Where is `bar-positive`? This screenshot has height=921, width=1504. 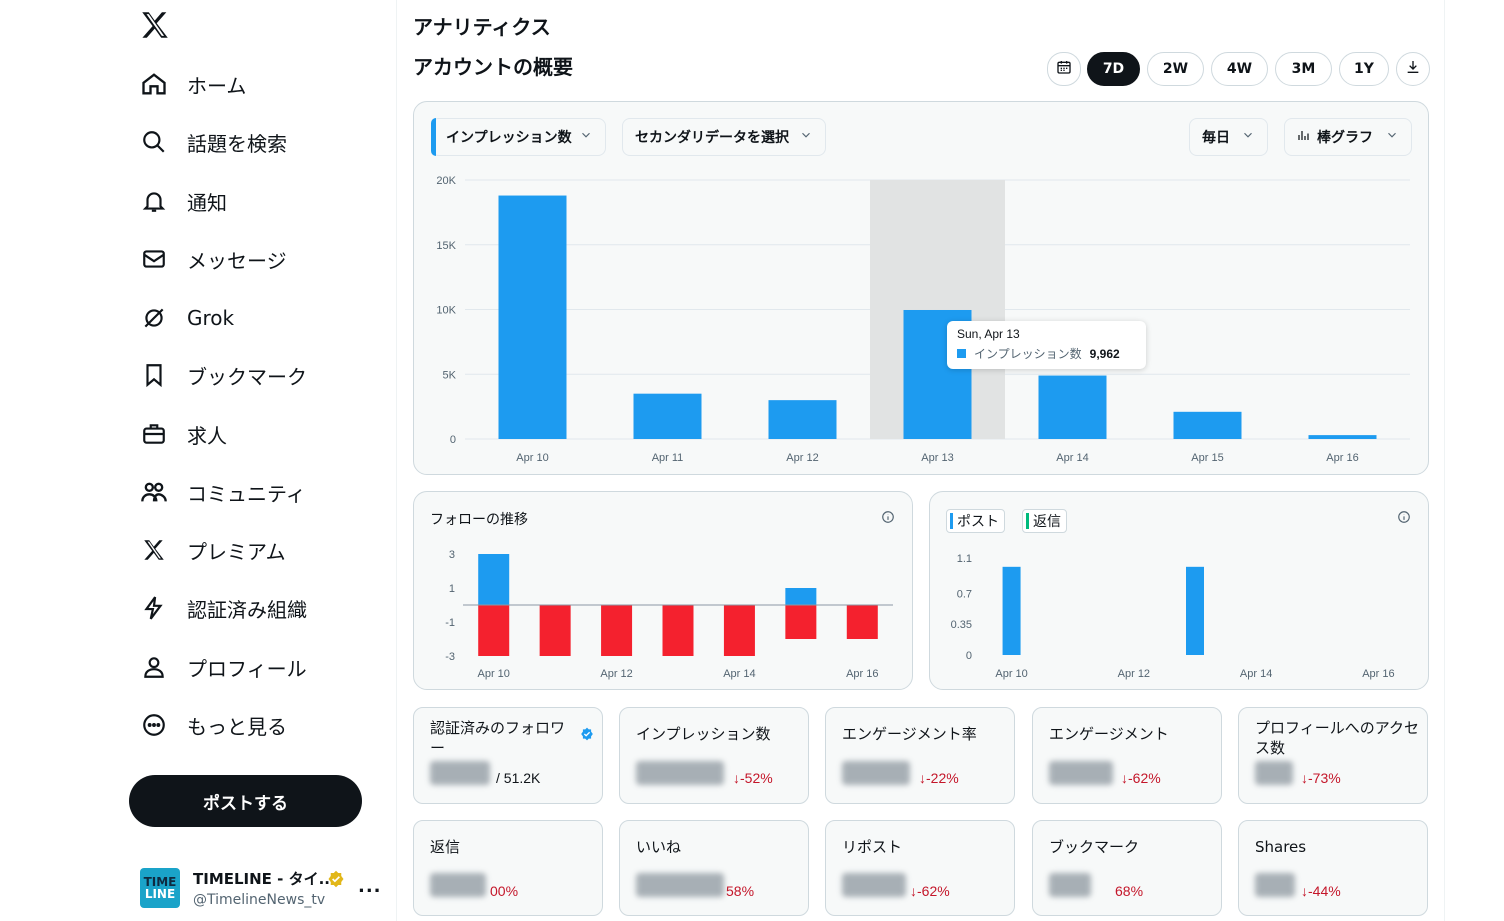
bar-positive is located at coordinates (801, 596).